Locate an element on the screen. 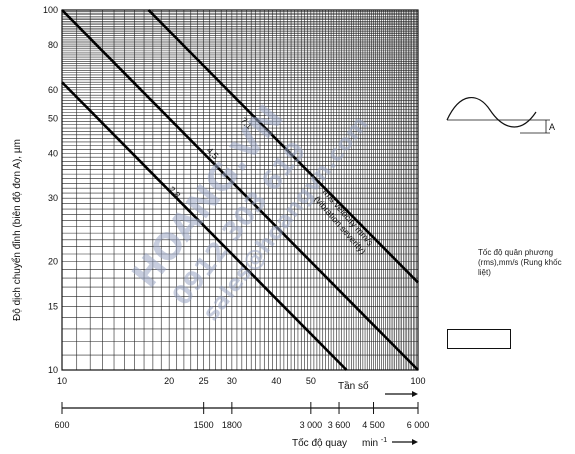 This screenshot has height=454, width=575. sine-wave is located at coordinates (491, 112).